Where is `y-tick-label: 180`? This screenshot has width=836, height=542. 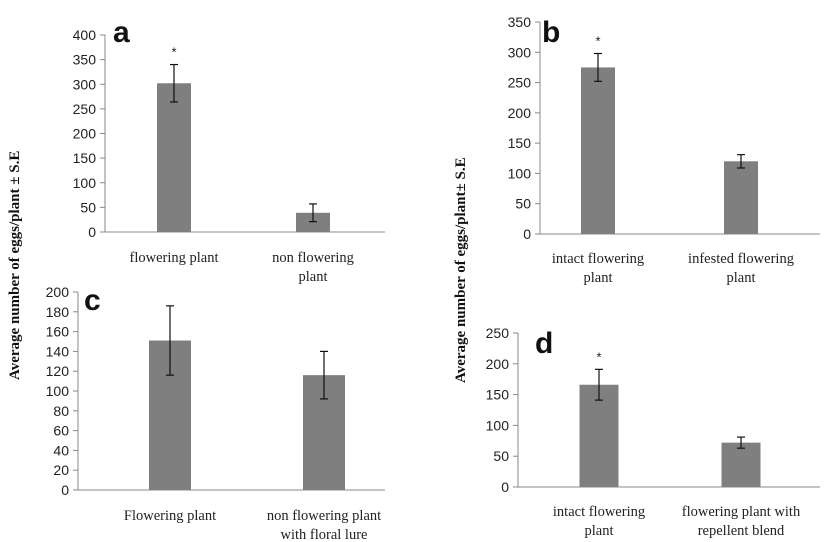
y-tick-label: 180 is located at coordinates (58, 312).